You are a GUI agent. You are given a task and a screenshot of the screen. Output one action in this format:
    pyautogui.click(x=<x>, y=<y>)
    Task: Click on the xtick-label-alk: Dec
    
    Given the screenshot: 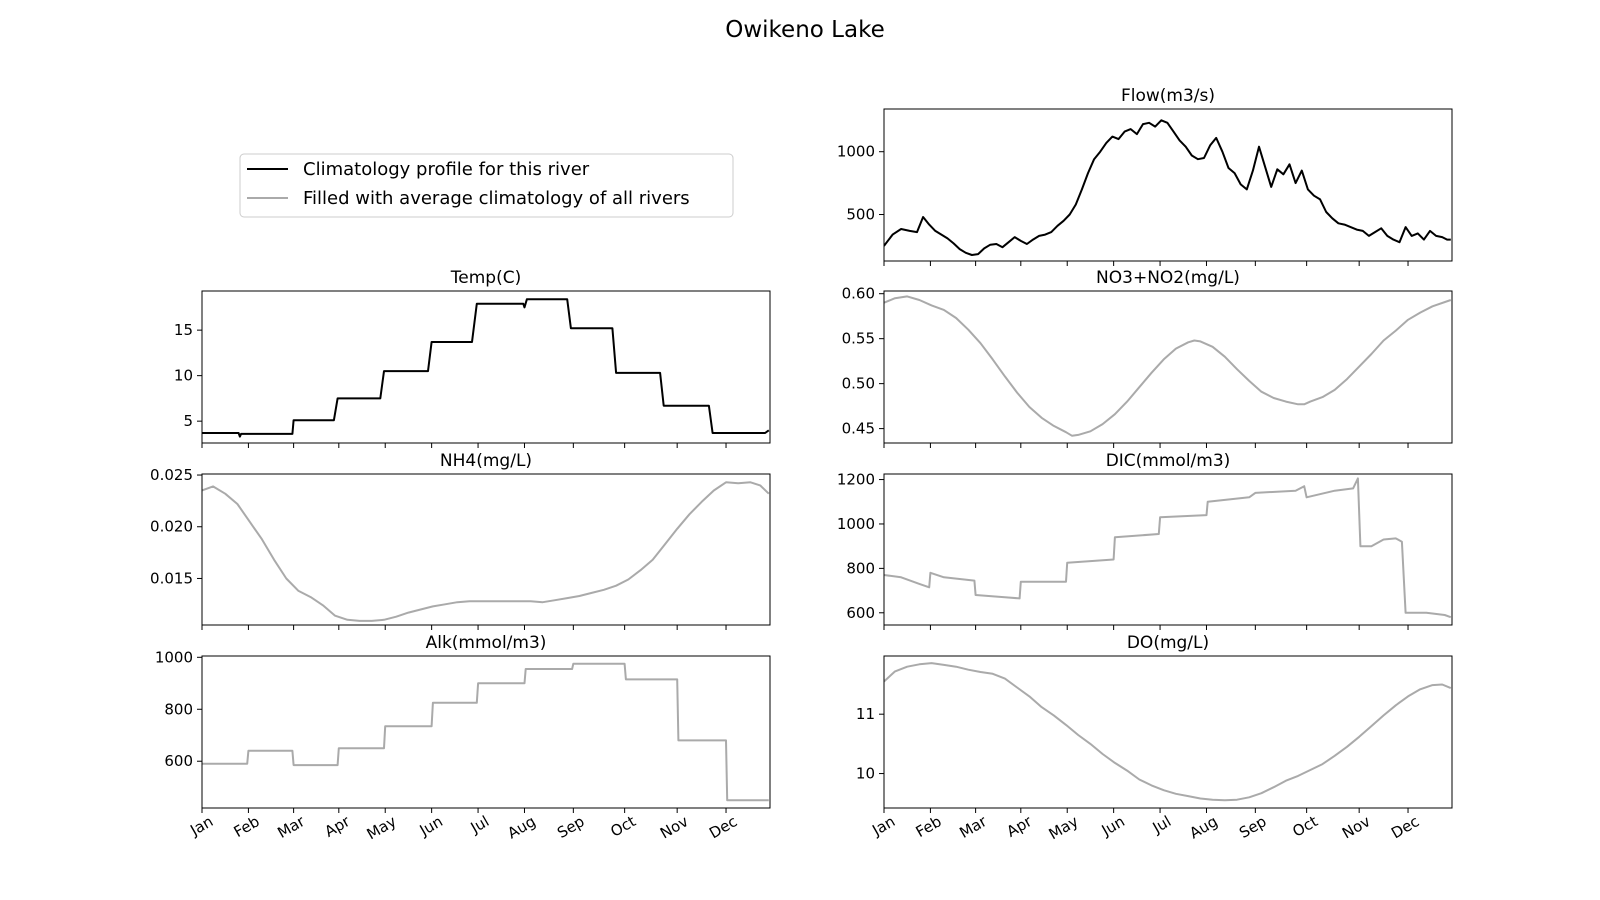 What is the action you would take?
    pyautogui.click(x=723, y=827)
    